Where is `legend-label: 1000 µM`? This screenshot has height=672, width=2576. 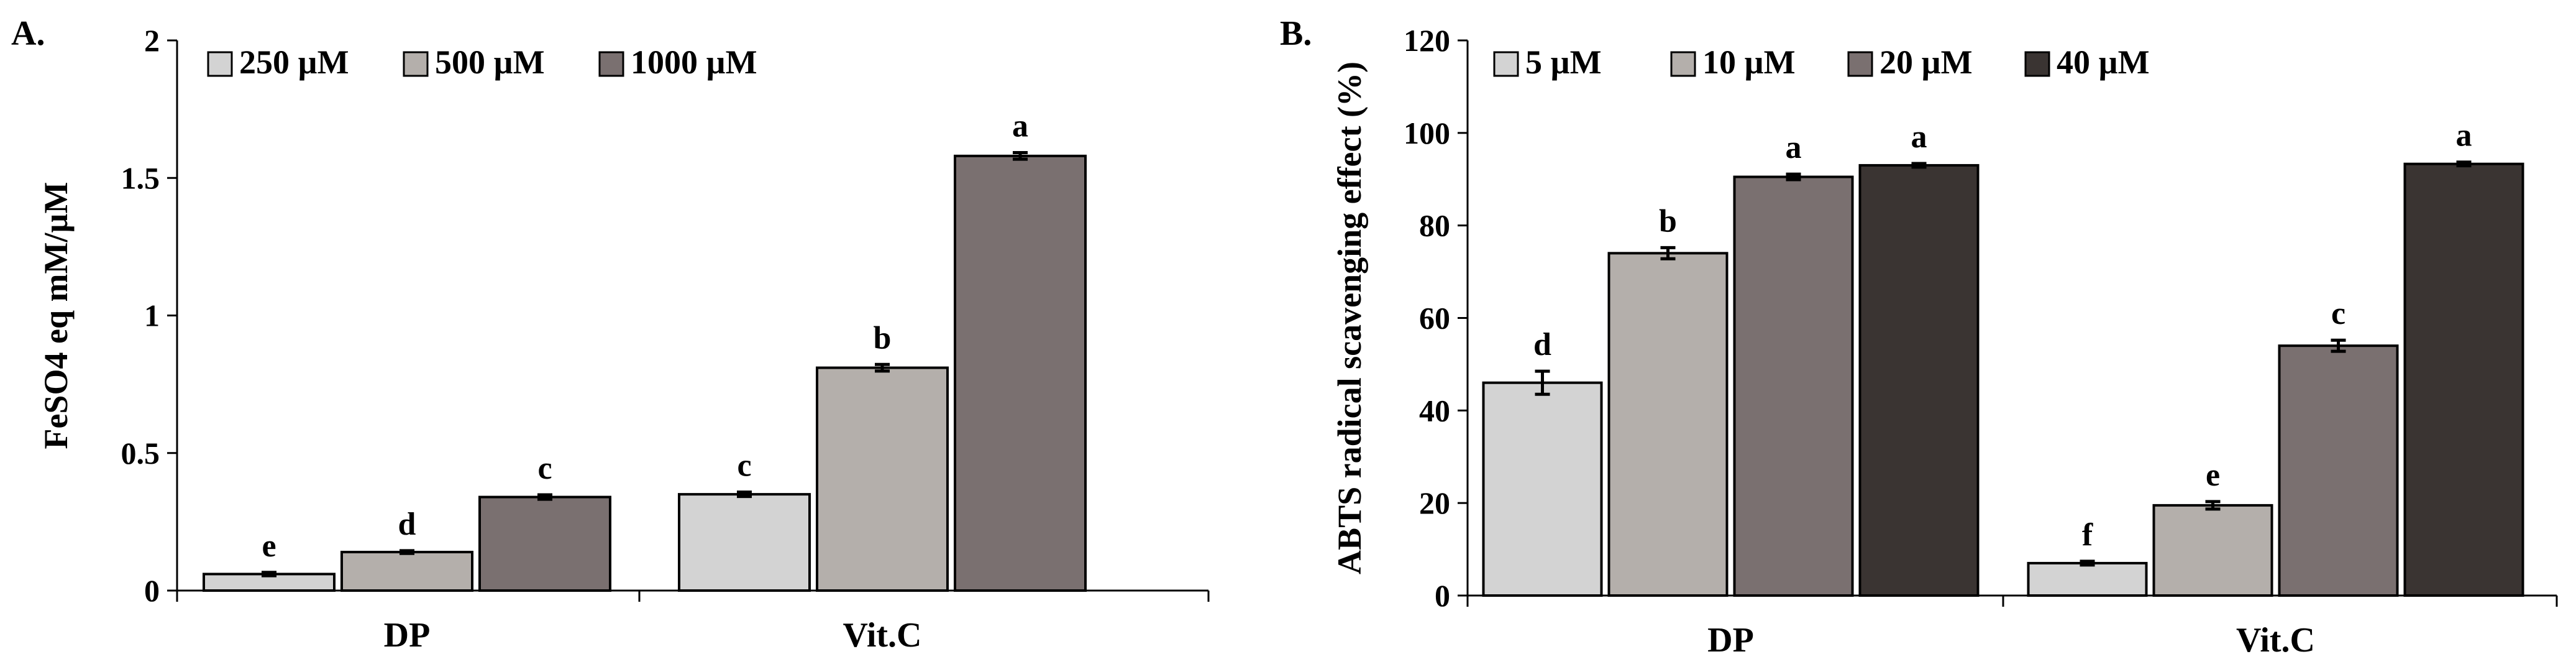
legend-label: 1000 µM is located at coordinates (694, 62).